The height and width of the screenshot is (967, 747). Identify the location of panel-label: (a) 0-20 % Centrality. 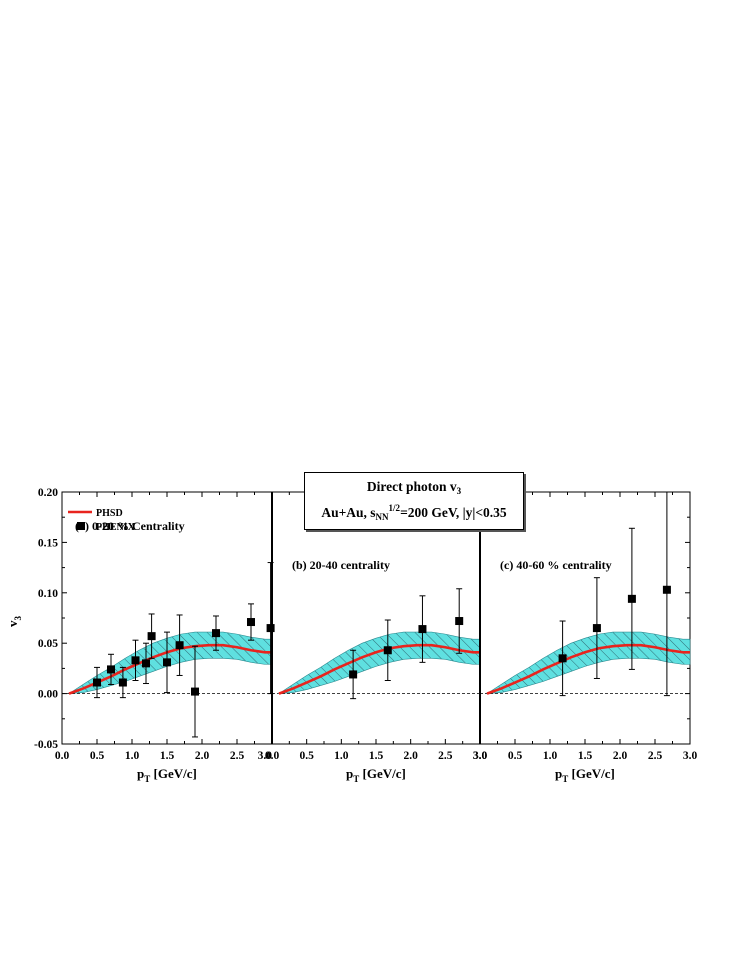
(130, 526).